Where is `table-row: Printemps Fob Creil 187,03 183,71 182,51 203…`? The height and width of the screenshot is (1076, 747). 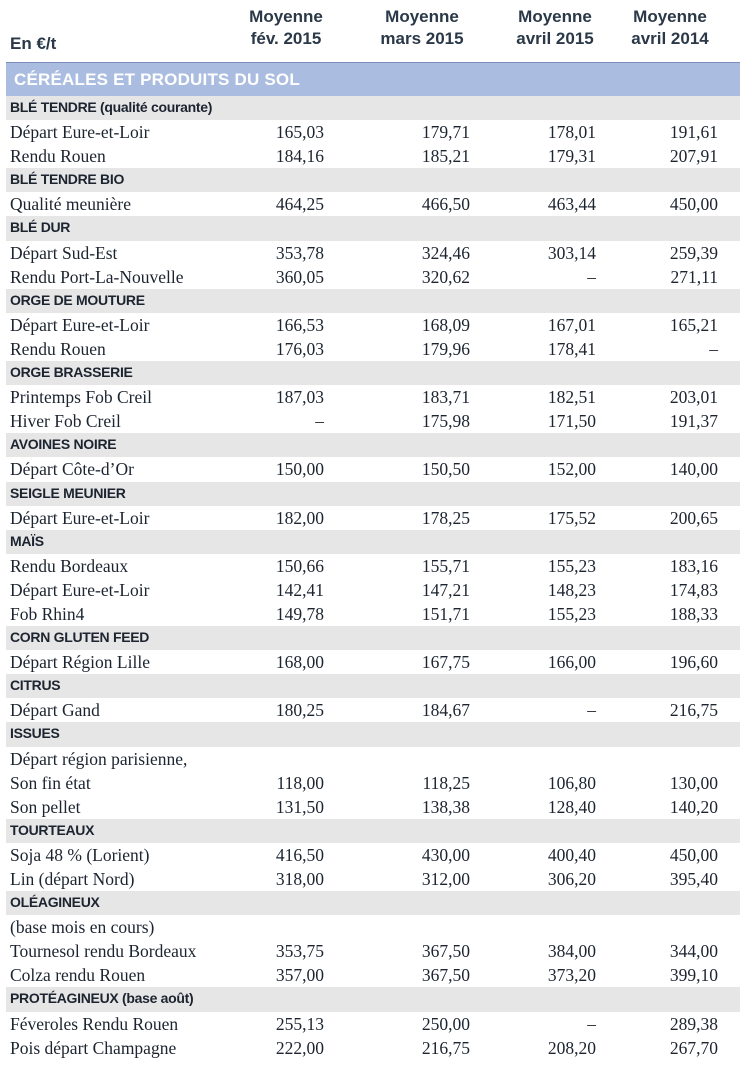
table-row: Printemps Fob Creil 187,03 183,71 182,51 203… is located at coordinates (373, 397).